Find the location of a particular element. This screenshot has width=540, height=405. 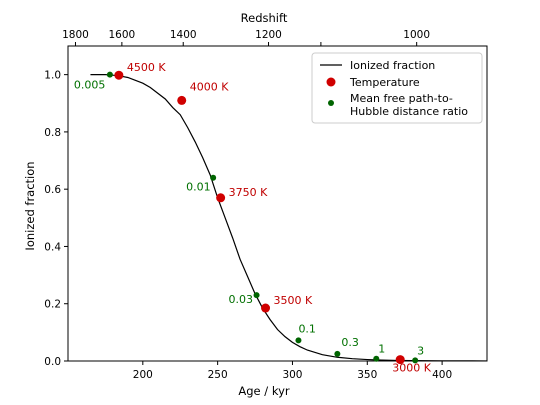

top-tick-label: 1400 is located at coordinates (183, 35).